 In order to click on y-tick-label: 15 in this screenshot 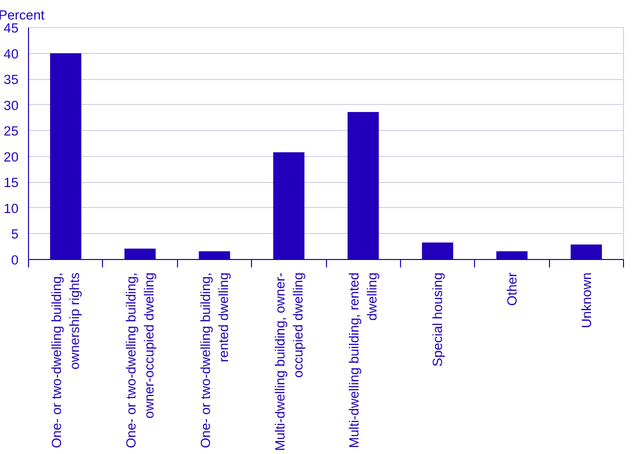, I will do `click(11, 182)`.